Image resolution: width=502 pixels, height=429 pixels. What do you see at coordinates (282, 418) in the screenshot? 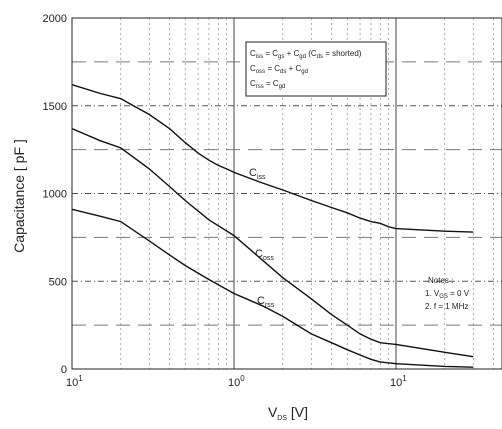
I see `x-axis-label-sub: DS` at bounding box center [282, 418].